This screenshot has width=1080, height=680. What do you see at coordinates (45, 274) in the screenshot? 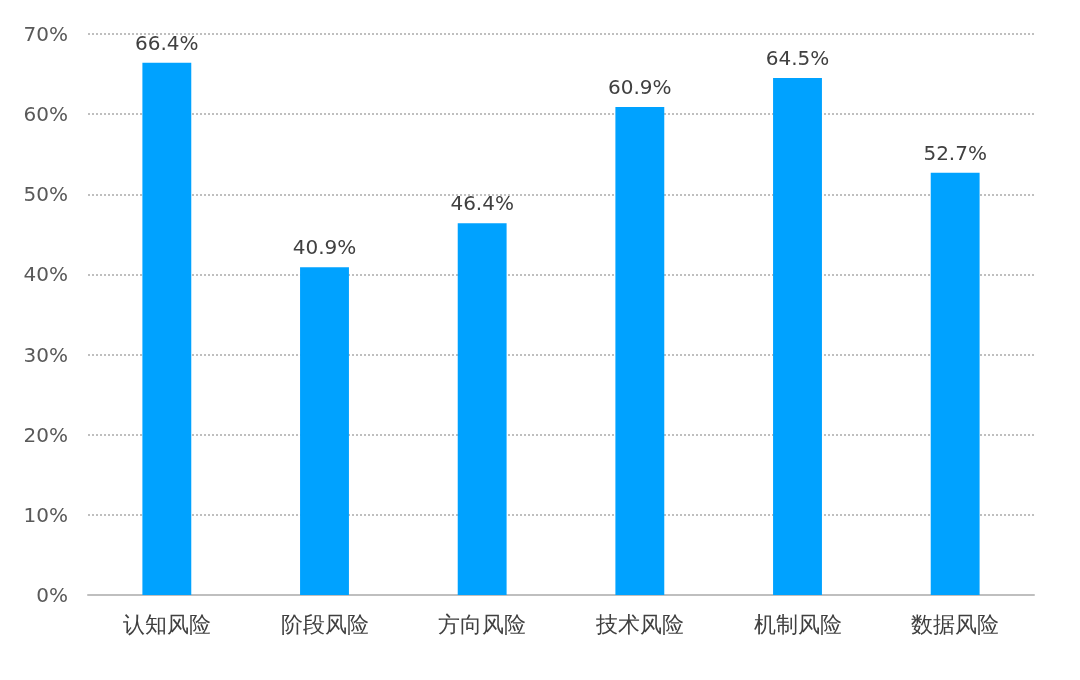
I see `y-tick-label: 40%` at bounding box center [45, 274].